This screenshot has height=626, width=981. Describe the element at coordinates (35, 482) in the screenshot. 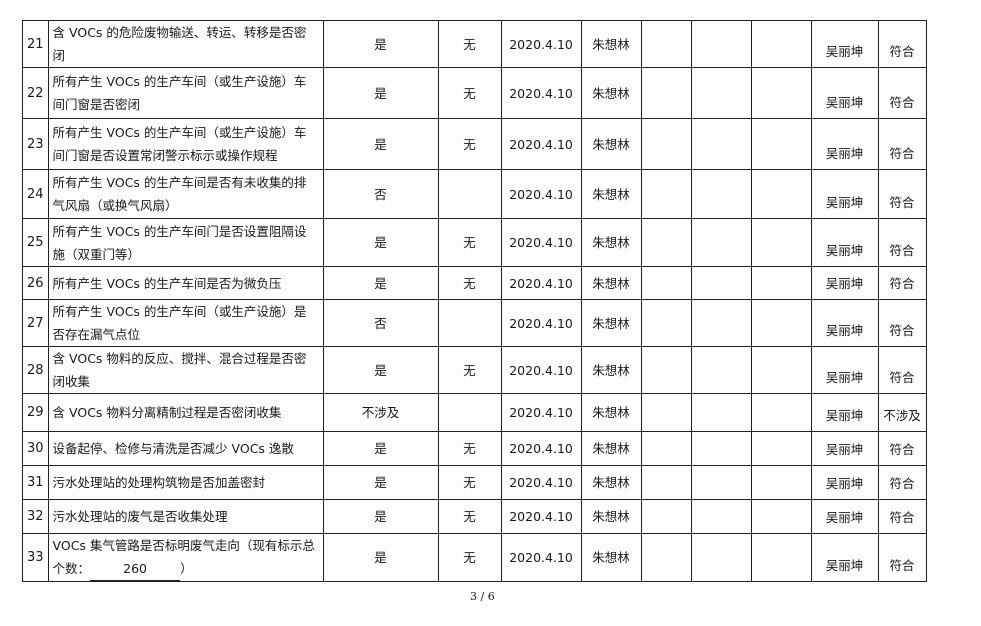

I see `row-number: 31` at that location.